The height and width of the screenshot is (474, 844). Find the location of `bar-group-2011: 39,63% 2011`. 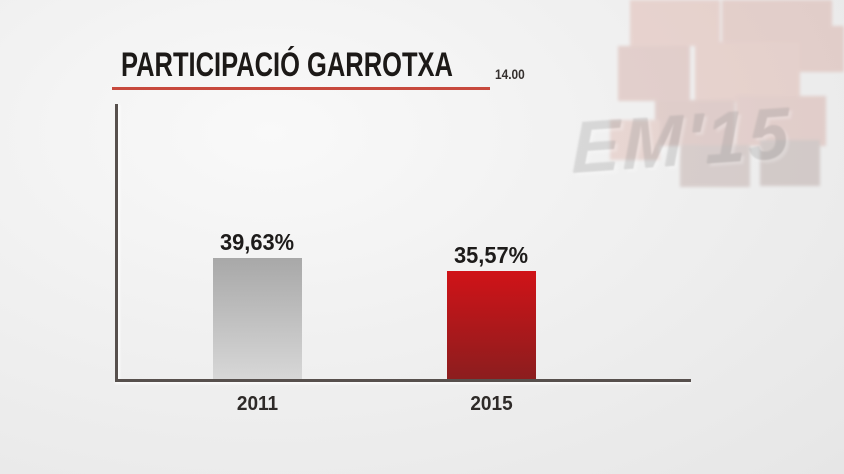

bar-group-2011: 39,63% 2011 is located at coordinates (257, 322).